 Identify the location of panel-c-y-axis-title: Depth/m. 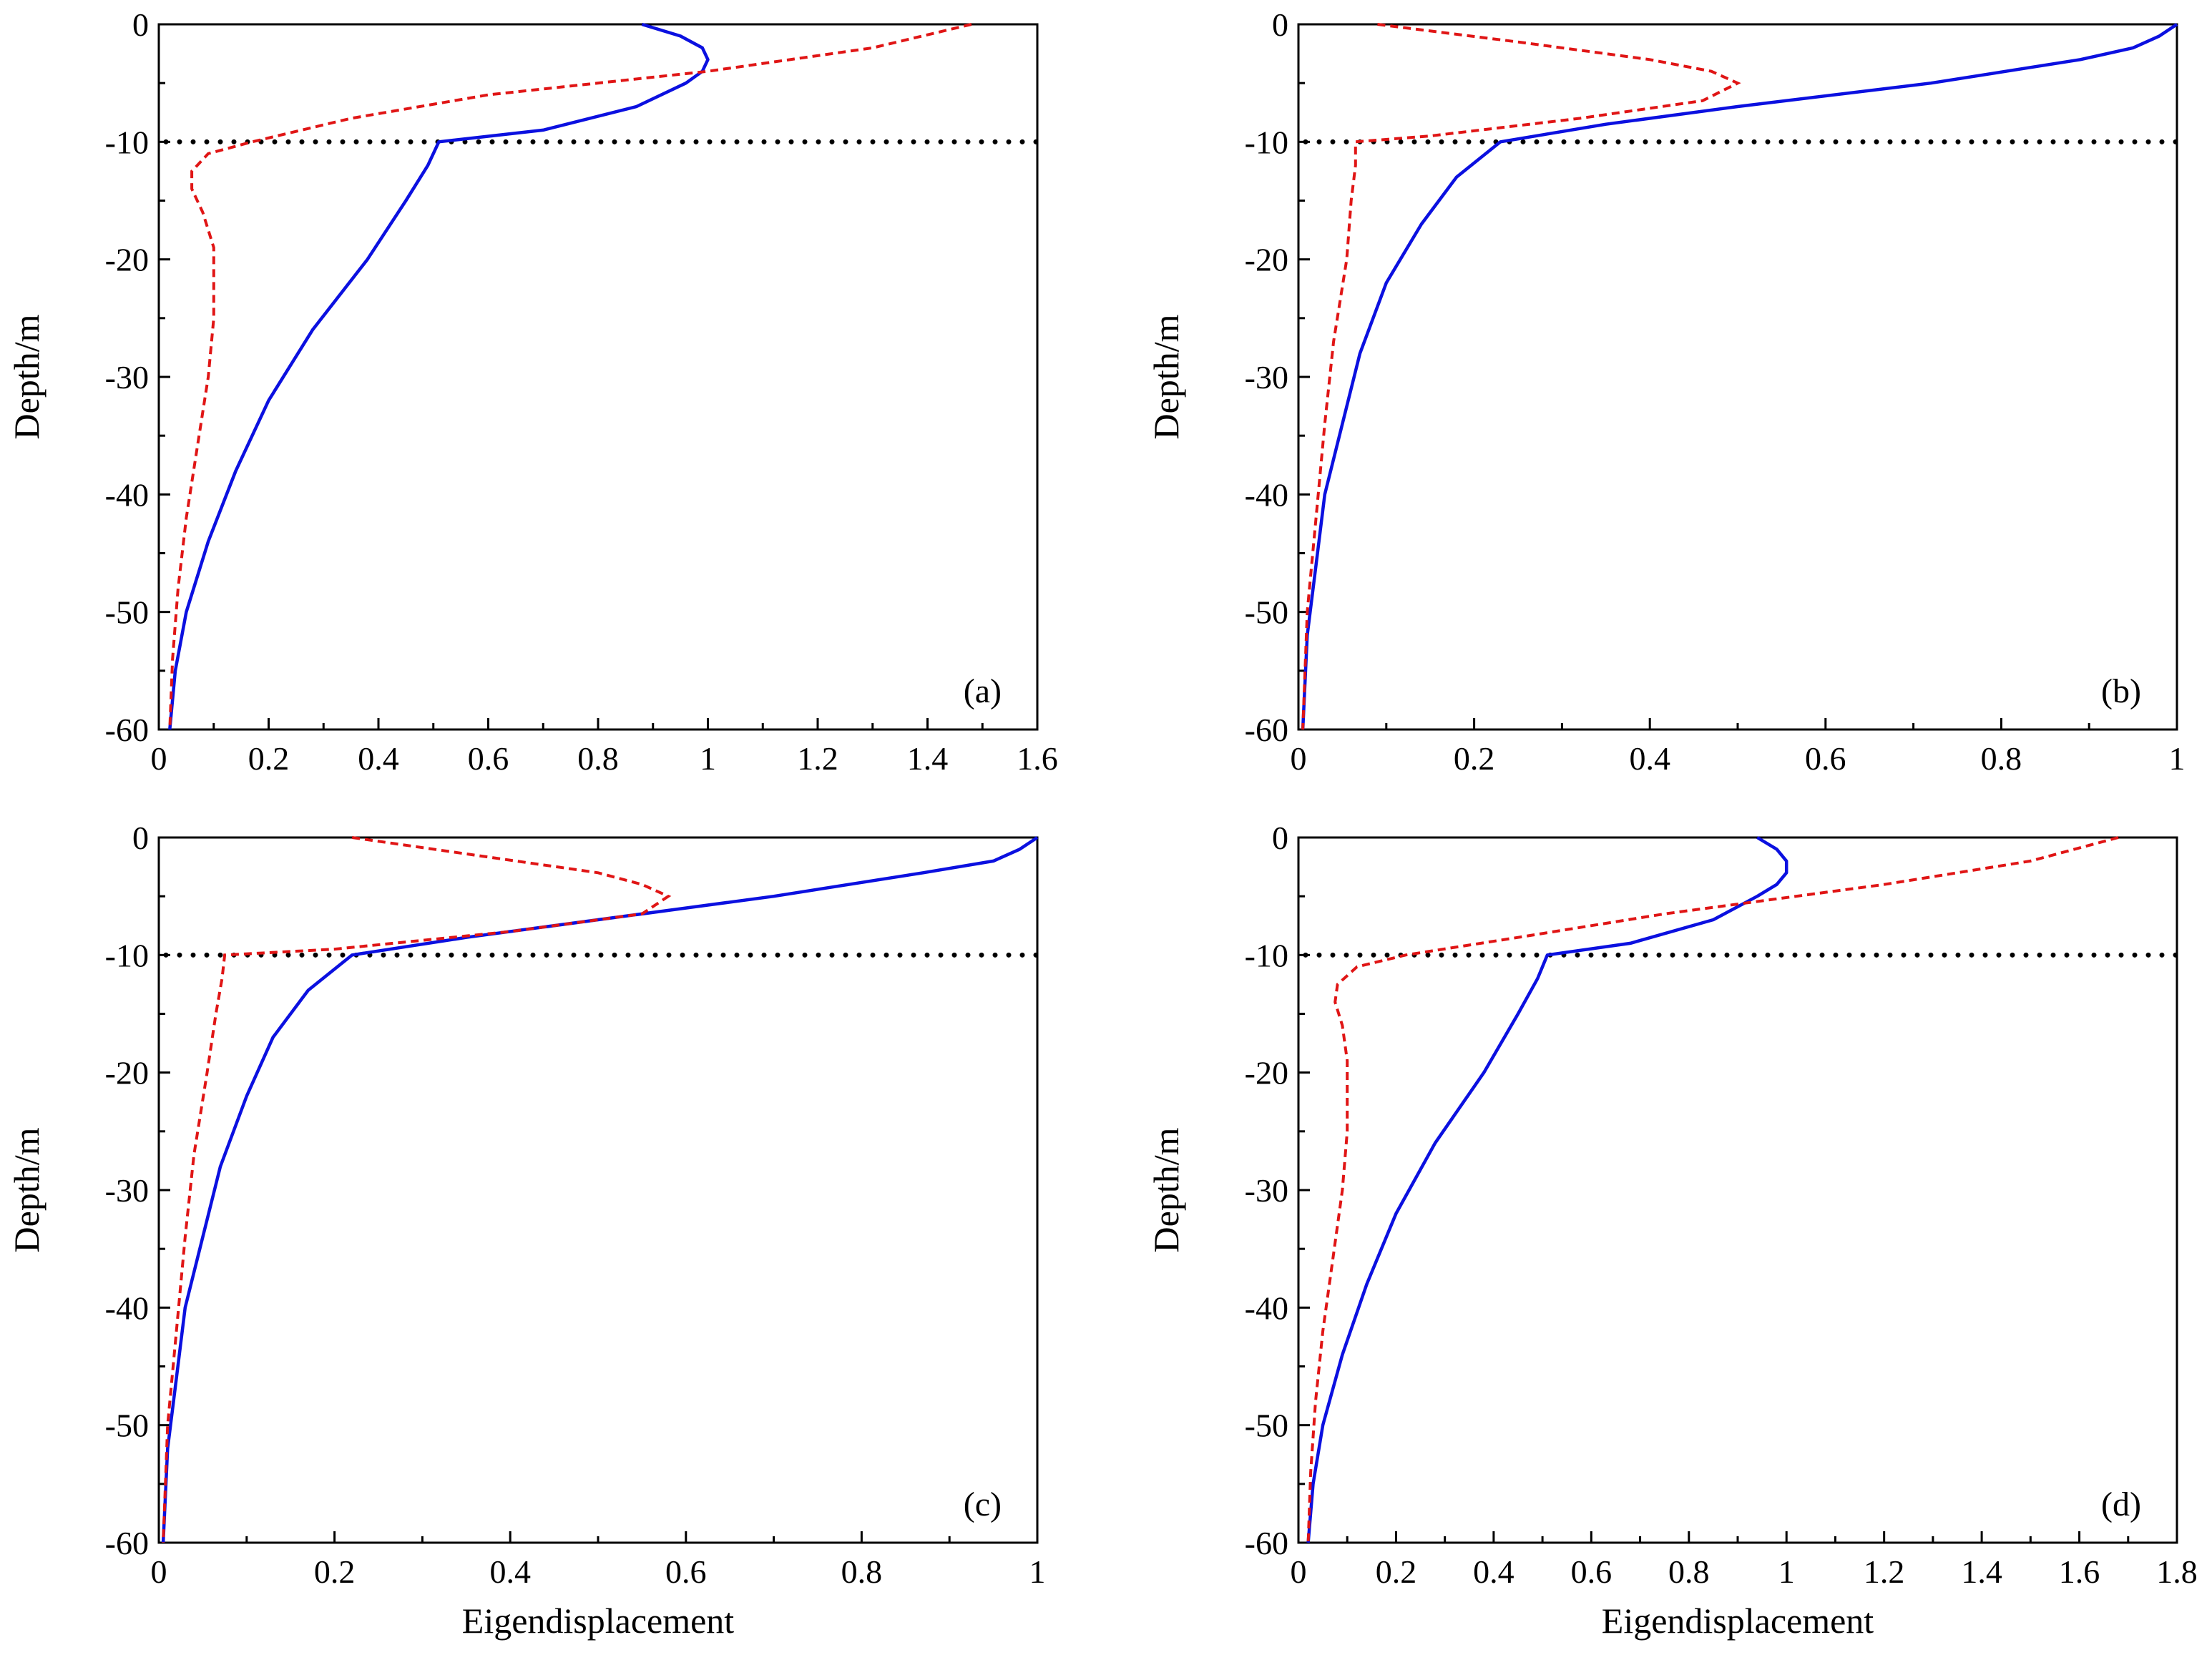
(26, 1189).